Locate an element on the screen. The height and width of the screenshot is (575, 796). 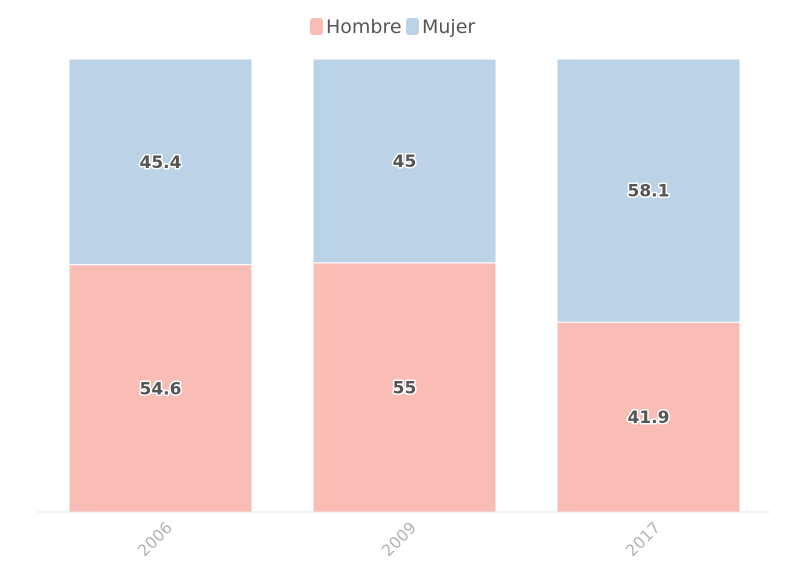
data-label-hombre-2009: 55 is located at coordinates (405, 388).